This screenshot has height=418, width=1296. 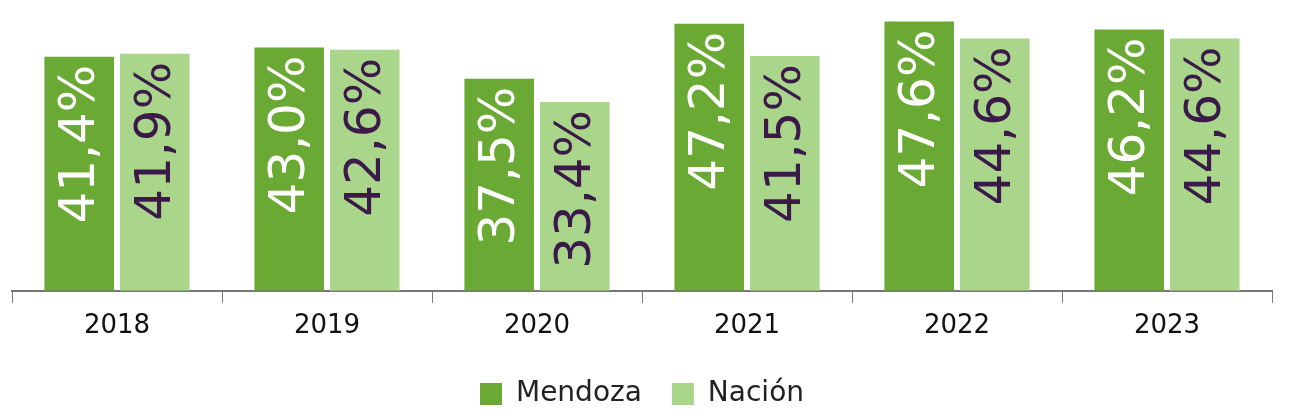 What do you see at coordinates (362, 137) in the screenshot?
I see `data-label: 42,6%` at bounding box center [362, 137].